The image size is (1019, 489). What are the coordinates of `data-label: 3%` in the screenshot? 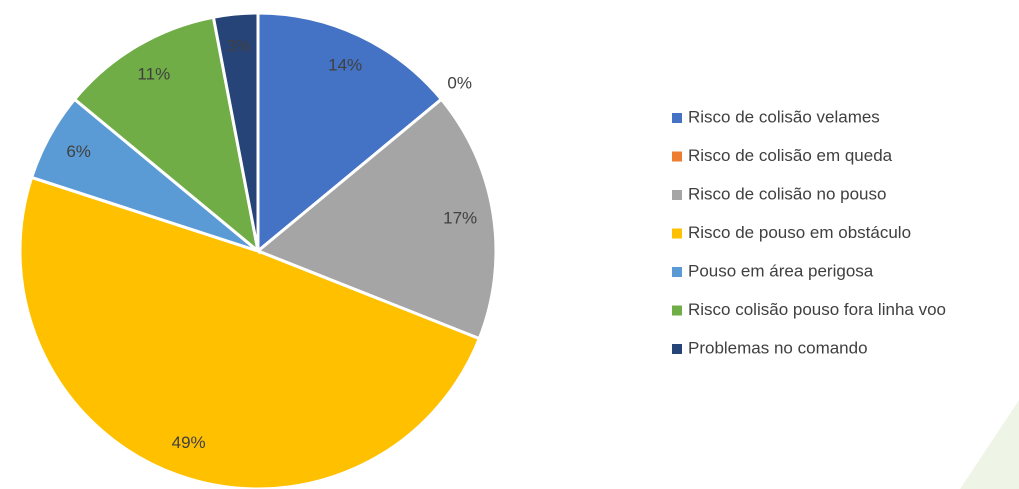 It's located at (238, 46).